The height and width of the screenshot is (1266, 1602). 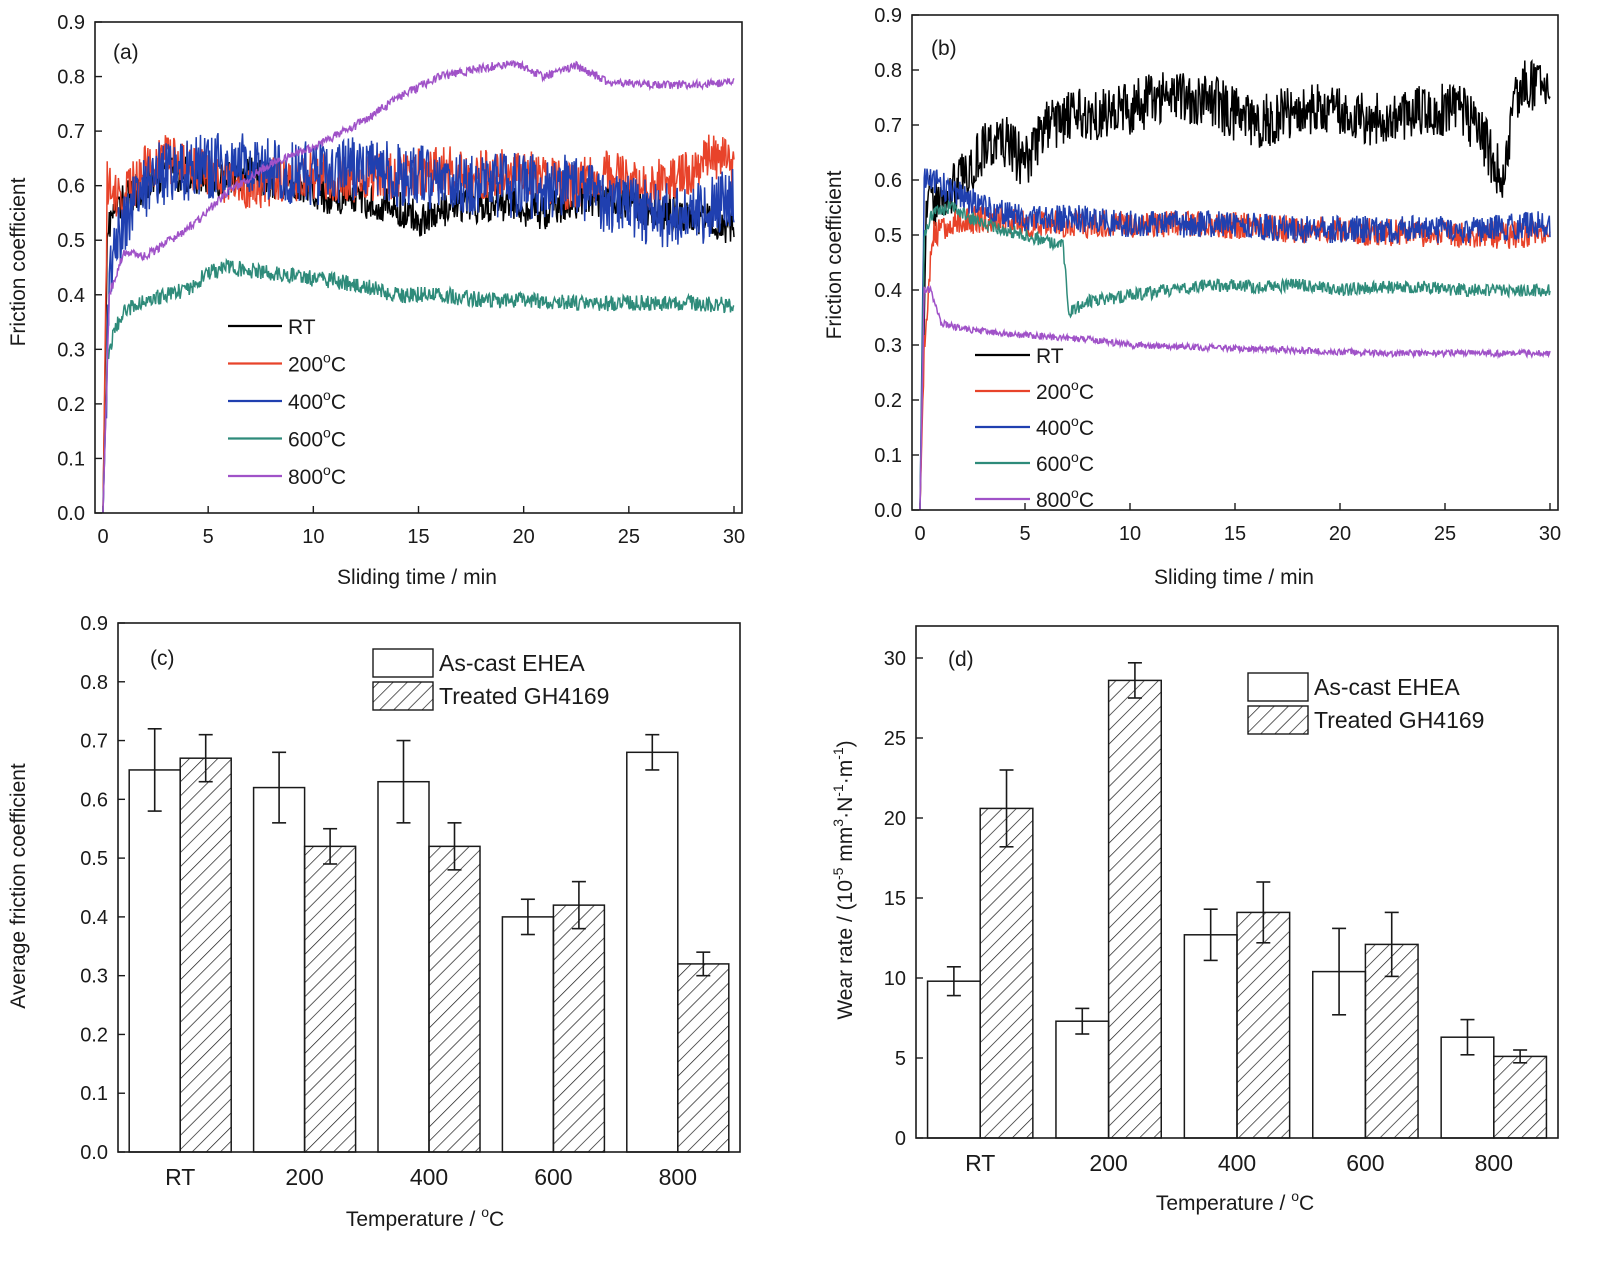 I want to click on x-tick-label: 30, so click(x=1550, y=534).